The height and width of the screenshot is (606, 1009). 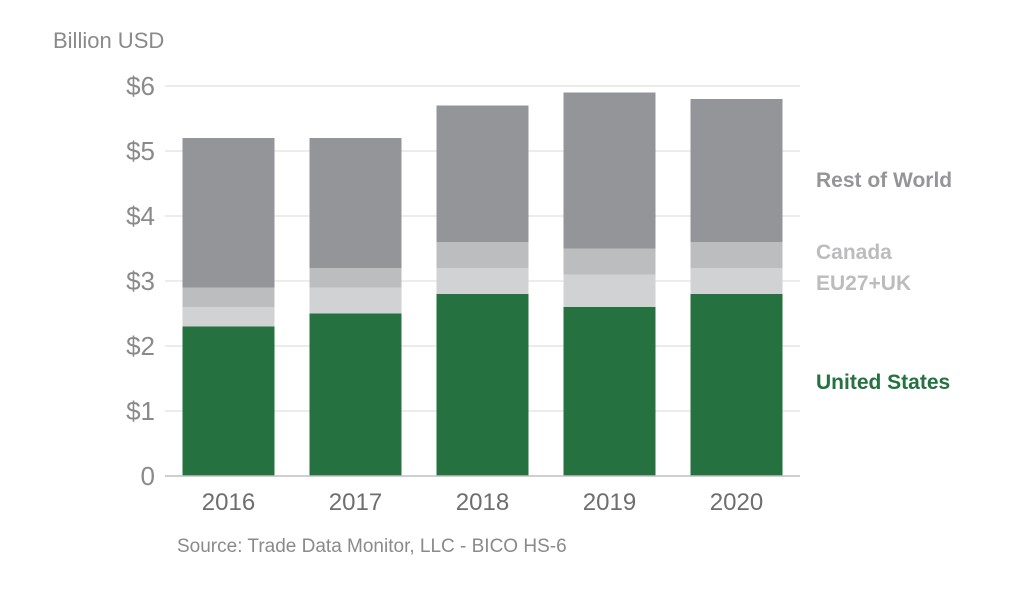 What do you see at coordinates (355, 502) in the screenshot?
I see `x-tick-label: 2017` at bounding box center [355, 502].